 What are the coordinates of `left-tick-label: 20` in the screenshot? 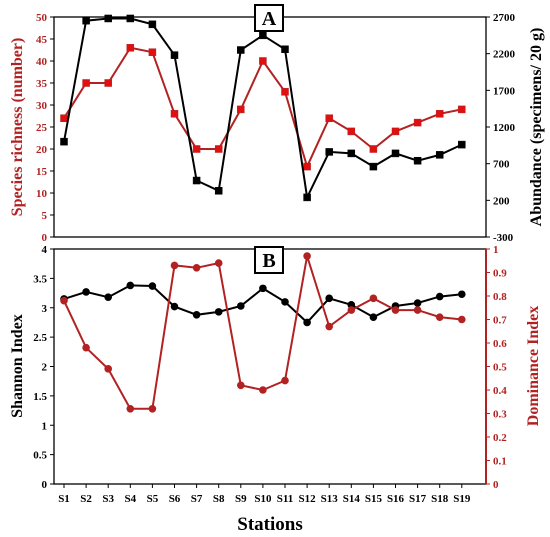 It's located at (42, 150).